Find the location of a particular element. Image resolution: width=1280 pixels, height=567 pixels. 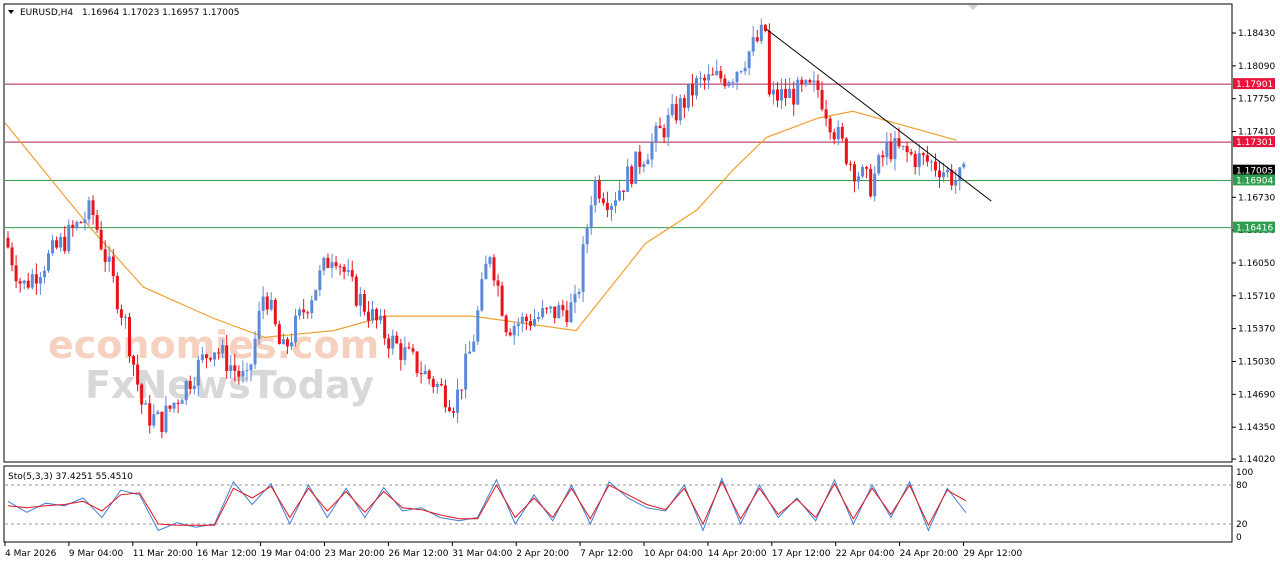

scroll-marker-icon is located at coordinates (973, 7).